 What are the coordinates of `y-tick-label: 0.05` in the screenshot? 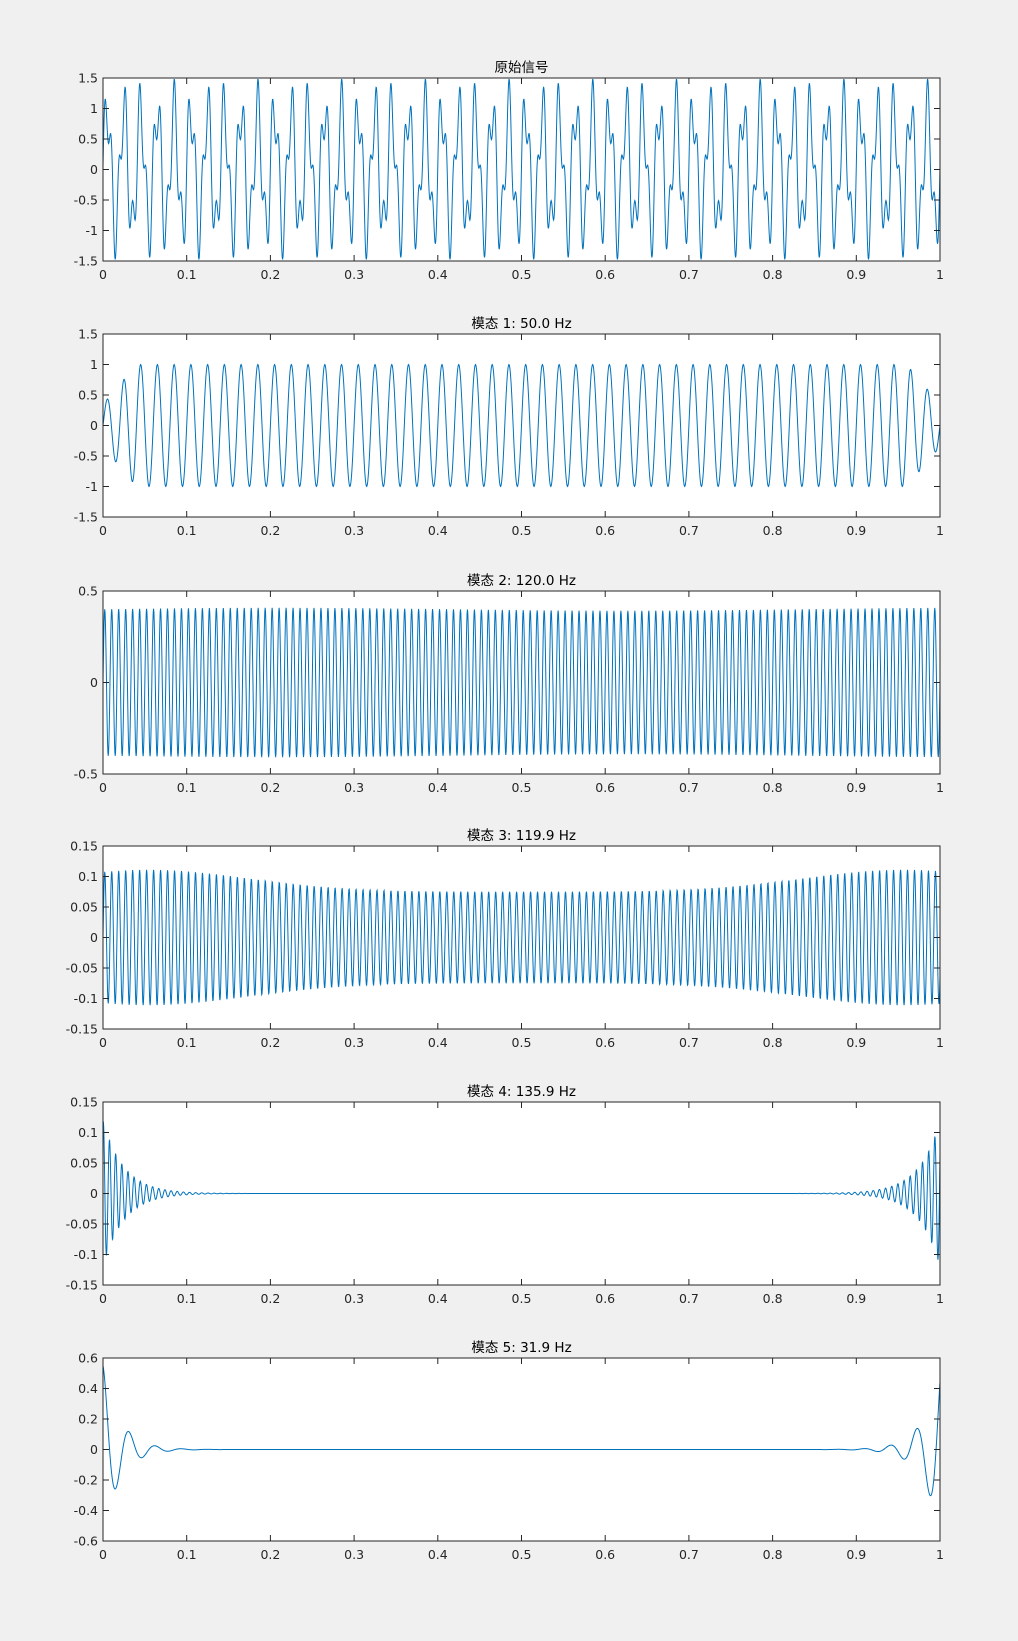 It's located at (84, 907).